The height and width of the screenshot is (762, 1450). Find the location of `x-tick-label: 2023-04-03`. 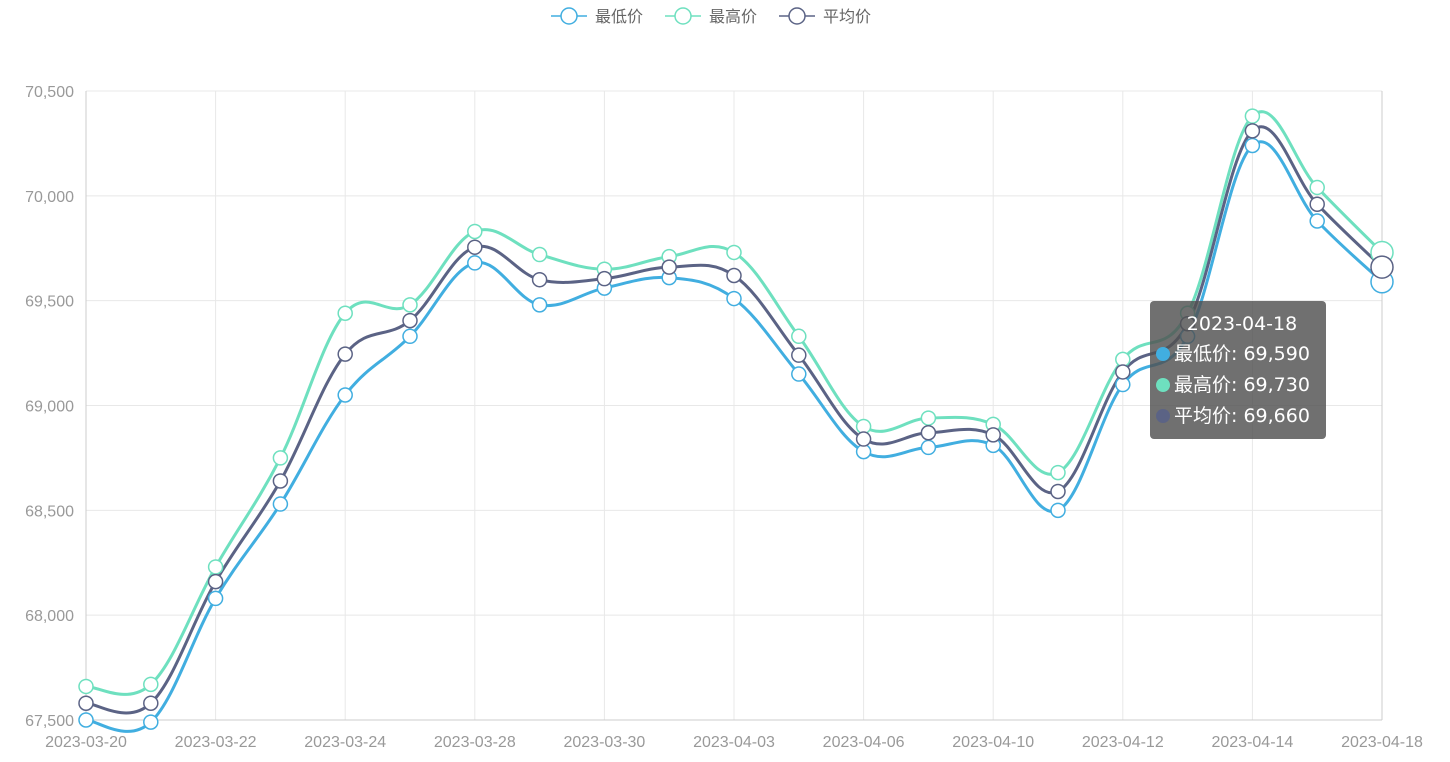

x-tick-label: 2023-04-03 is located at coordinates (734, 742).